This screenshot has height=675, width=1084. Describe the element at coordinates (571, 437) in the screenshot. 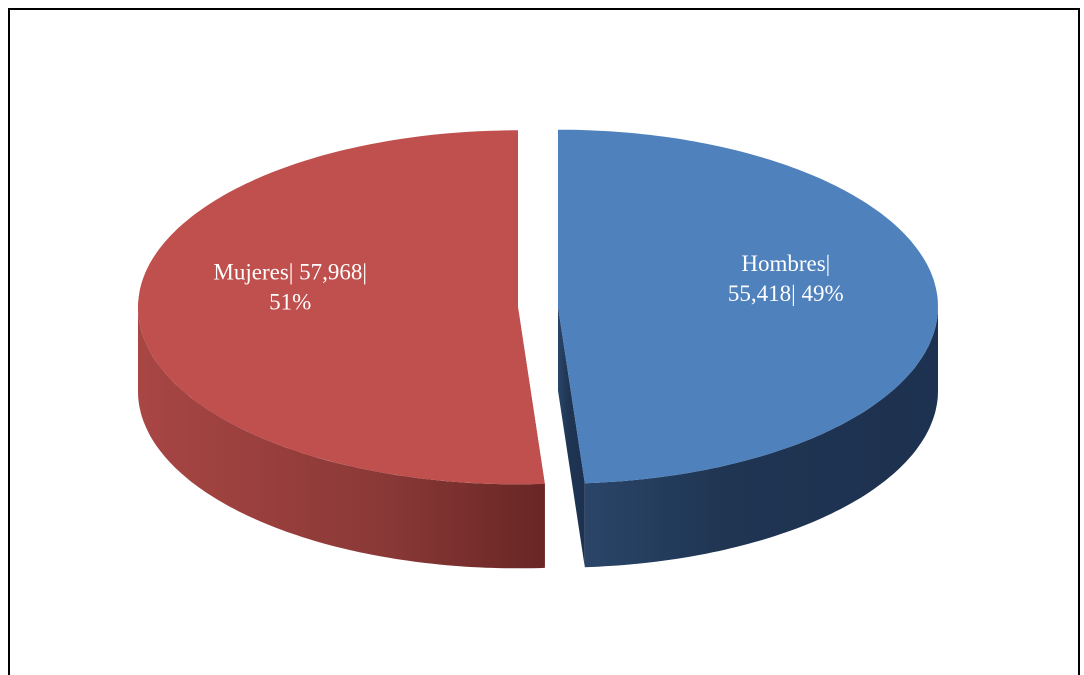

I see `slice-cut-face` at that location.